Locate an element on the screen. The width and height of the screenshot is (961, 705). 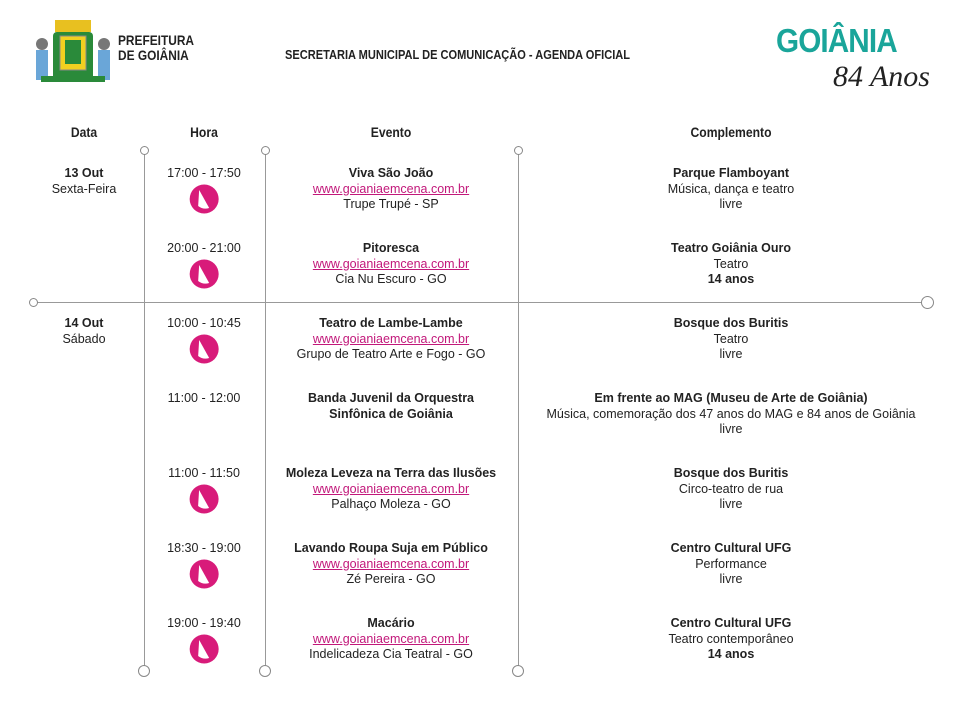
event-type: Música, dança e teatro is located at coordinates (731, 188).